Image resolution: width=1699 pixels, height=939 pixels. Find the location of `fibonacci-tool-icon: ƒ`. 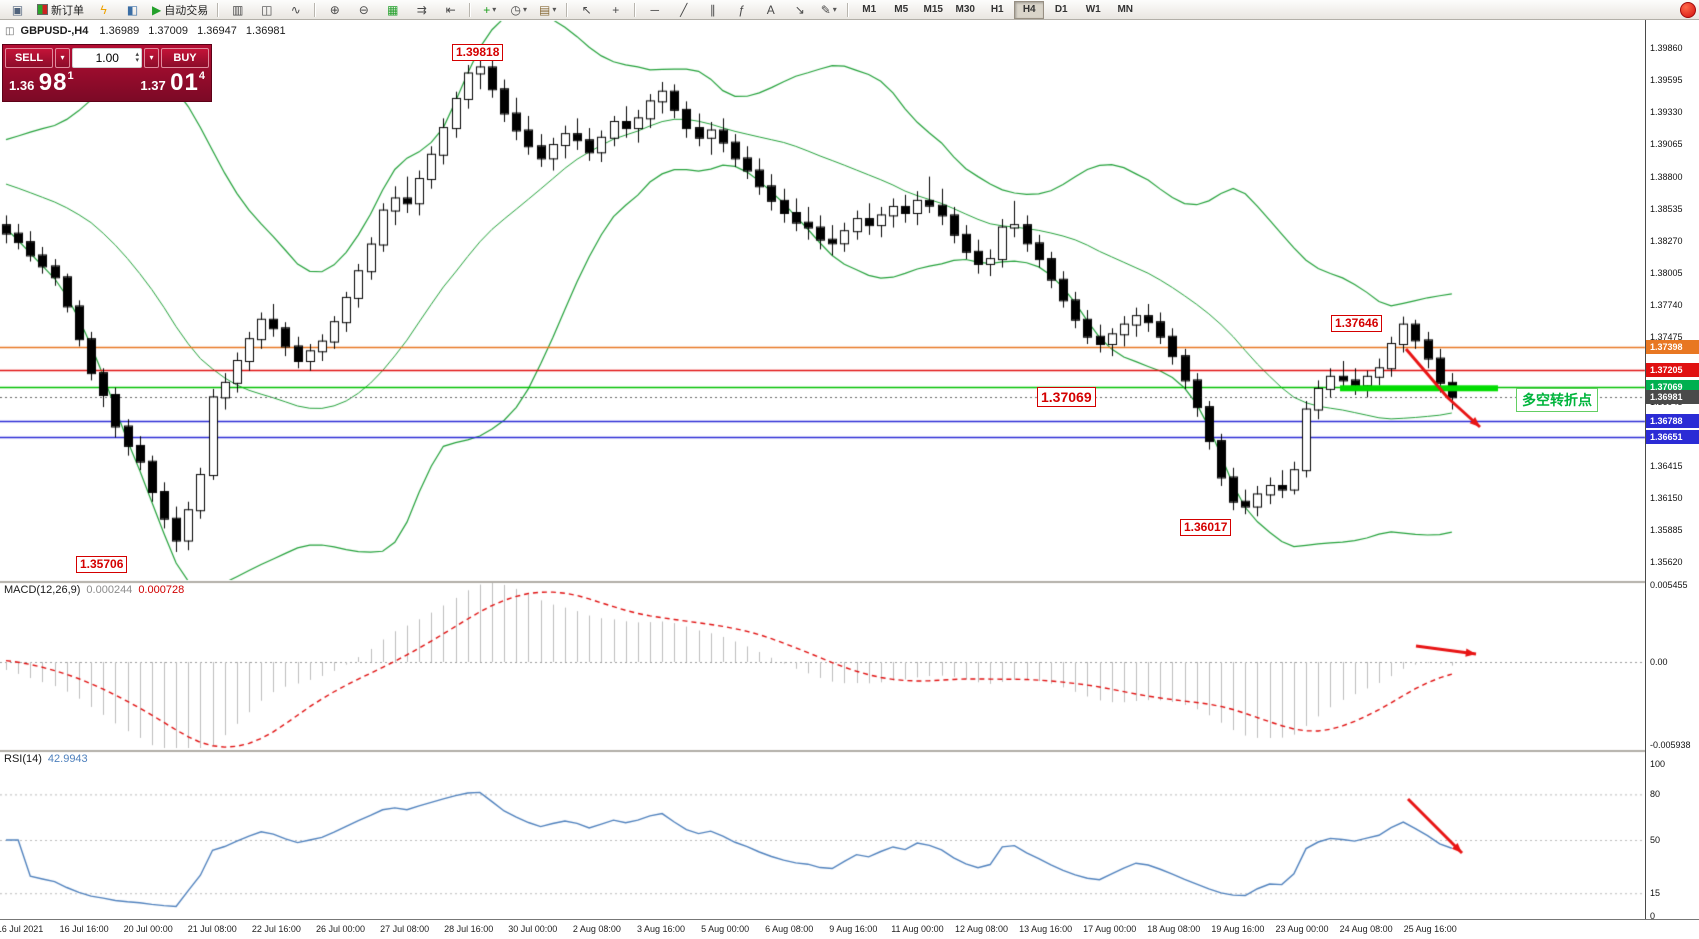

fibonacci-tool-icon: ƒ is located at coordinates (741, 9).